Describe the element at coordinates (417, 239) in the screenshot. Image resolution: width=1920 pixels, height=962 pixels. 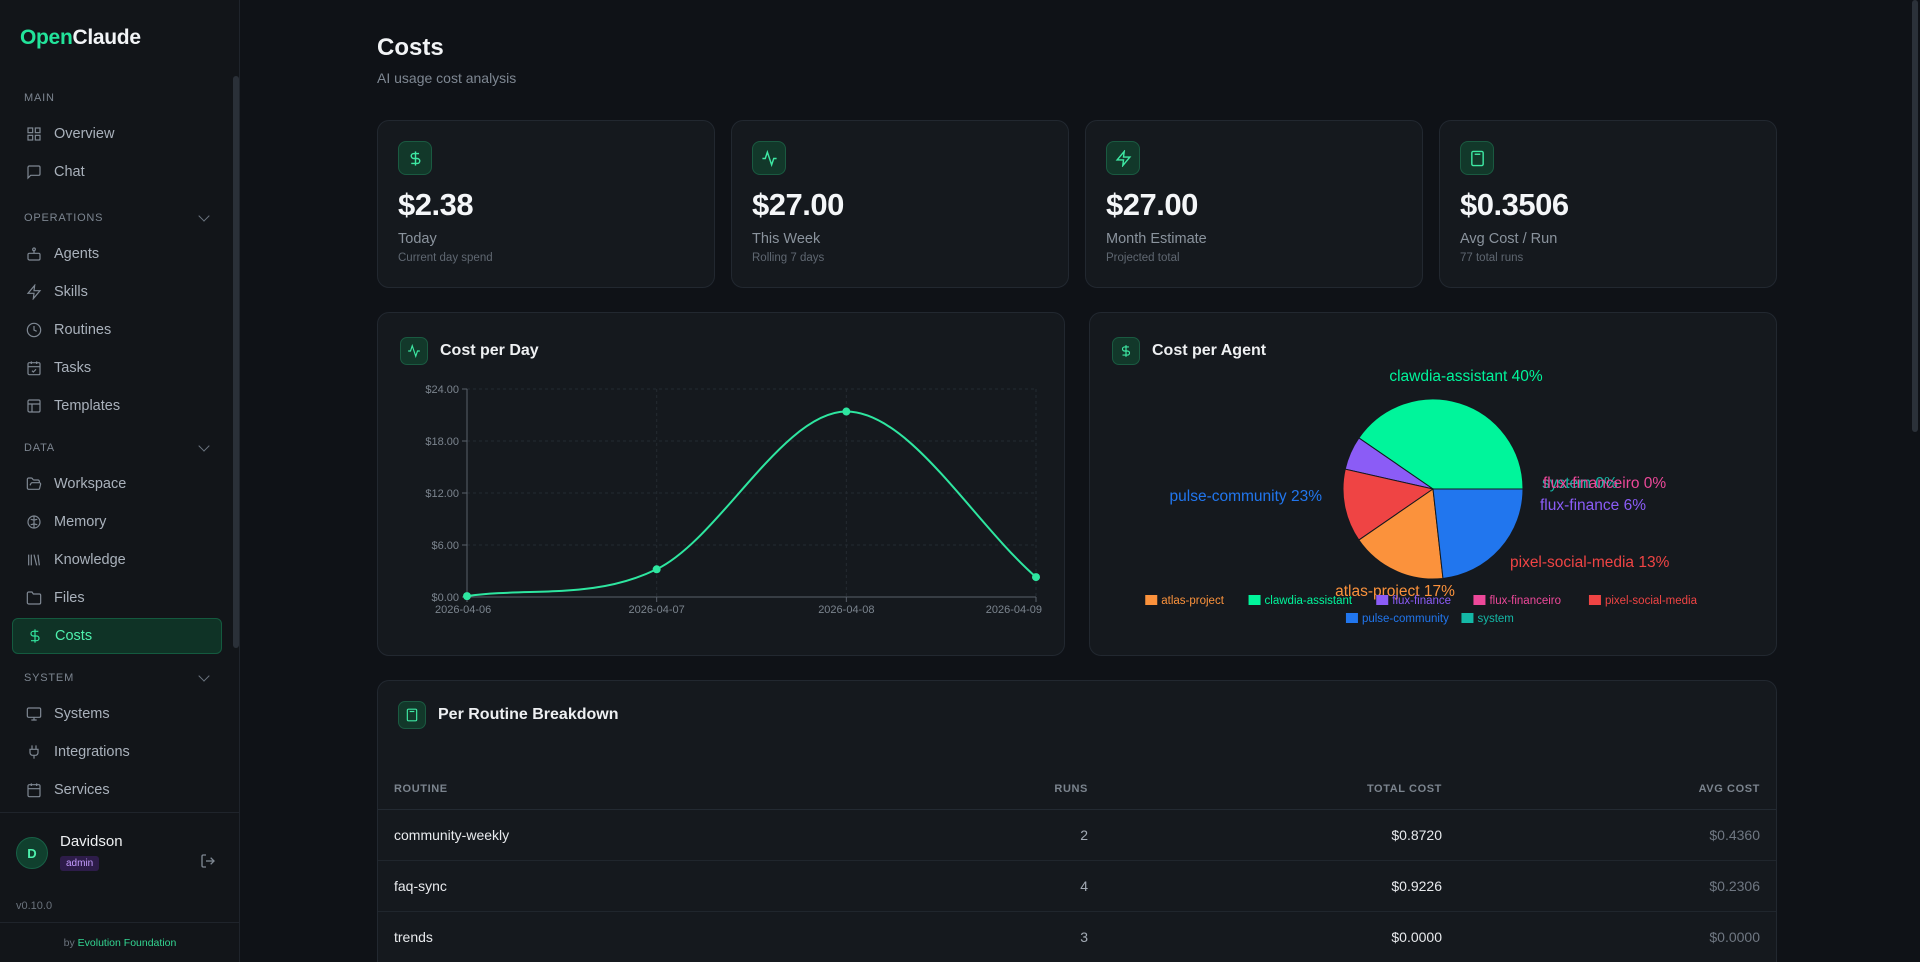
I see `stat-label: Today` at that location.